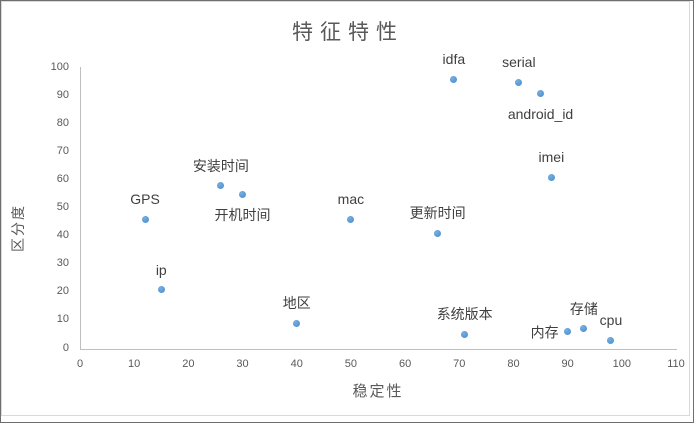 This screenshot has height=423, width=694. I want to click on data-point-label: 更新时间, so click(437, 213).